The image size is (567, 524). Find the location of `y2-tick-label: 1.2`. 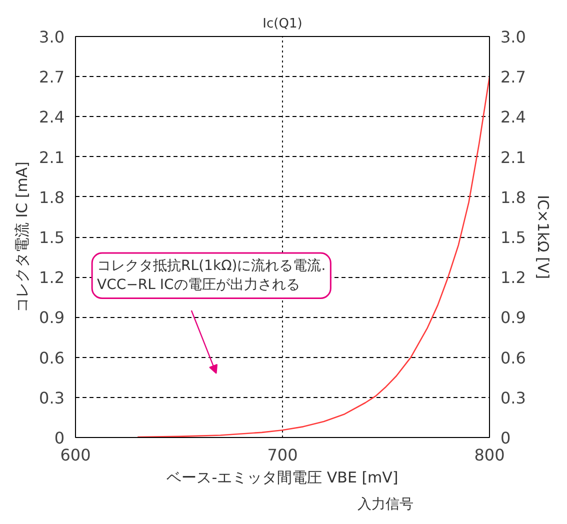

y2-tick-label: 1.2 is located at coordinates (513, 278).